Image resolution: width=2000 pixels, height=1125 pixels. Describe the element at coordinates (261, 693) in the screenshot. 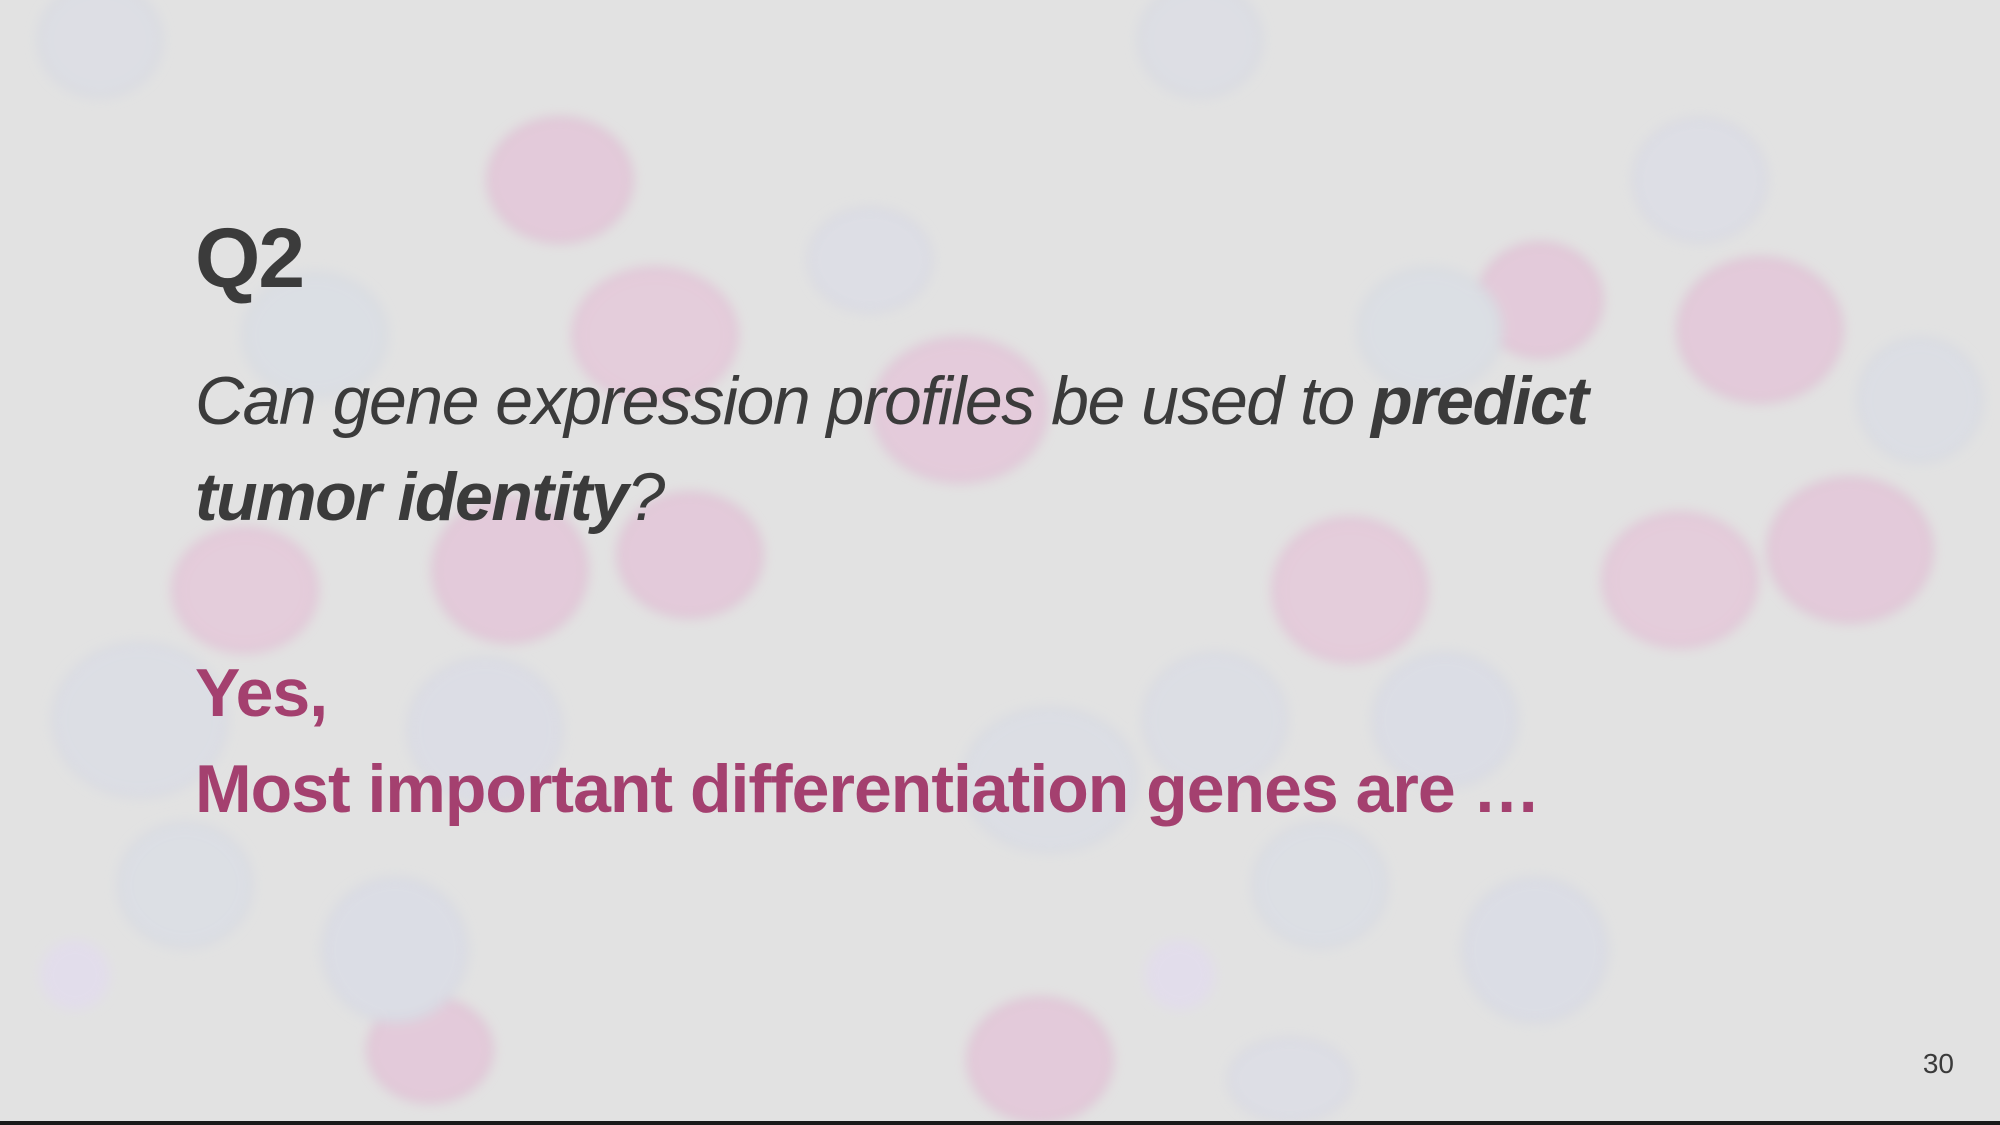

I see `answer-line-1: Yes,` at that location.